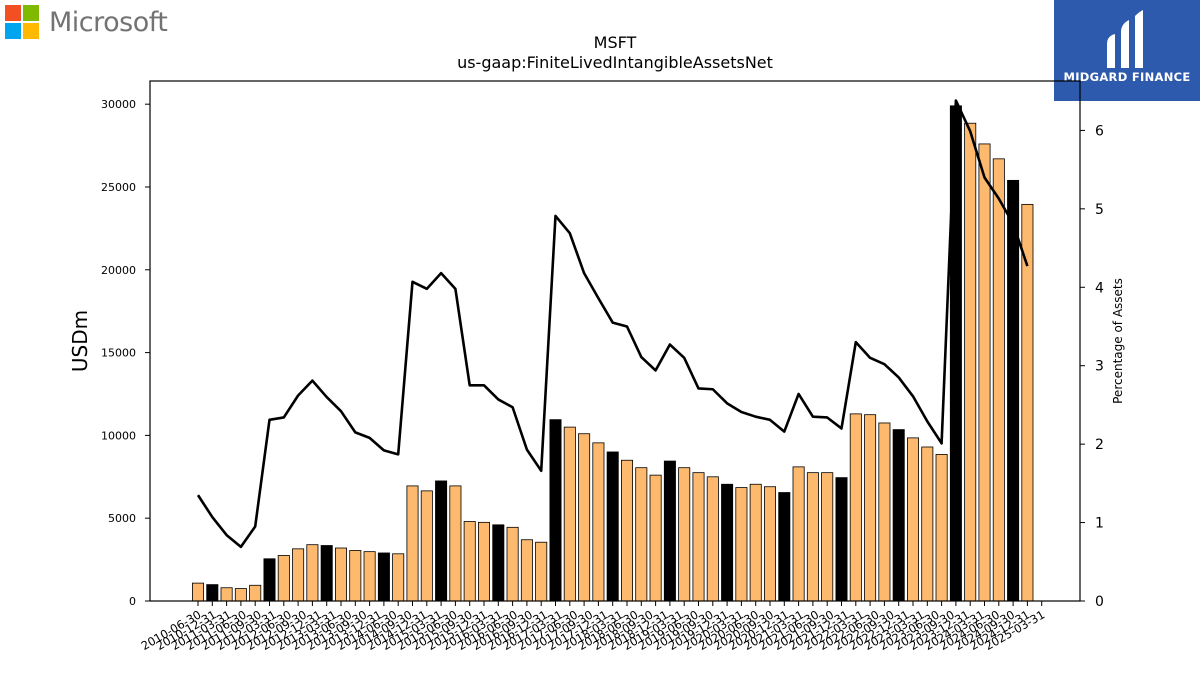 Image resolution: width=1200 pixels, height=675 pixels. I want to click on midgard-finance-wordmark: MIDGARD FINANCE, so click(1127, 77).